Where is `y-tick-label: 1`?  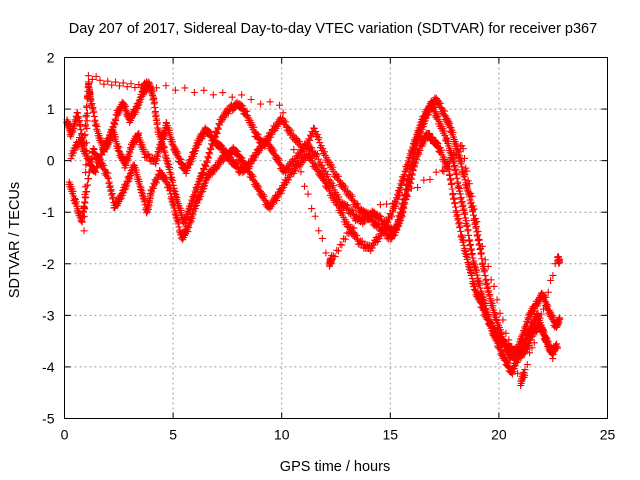 y-tick-label: 1 is located at coordinates (51, 109).